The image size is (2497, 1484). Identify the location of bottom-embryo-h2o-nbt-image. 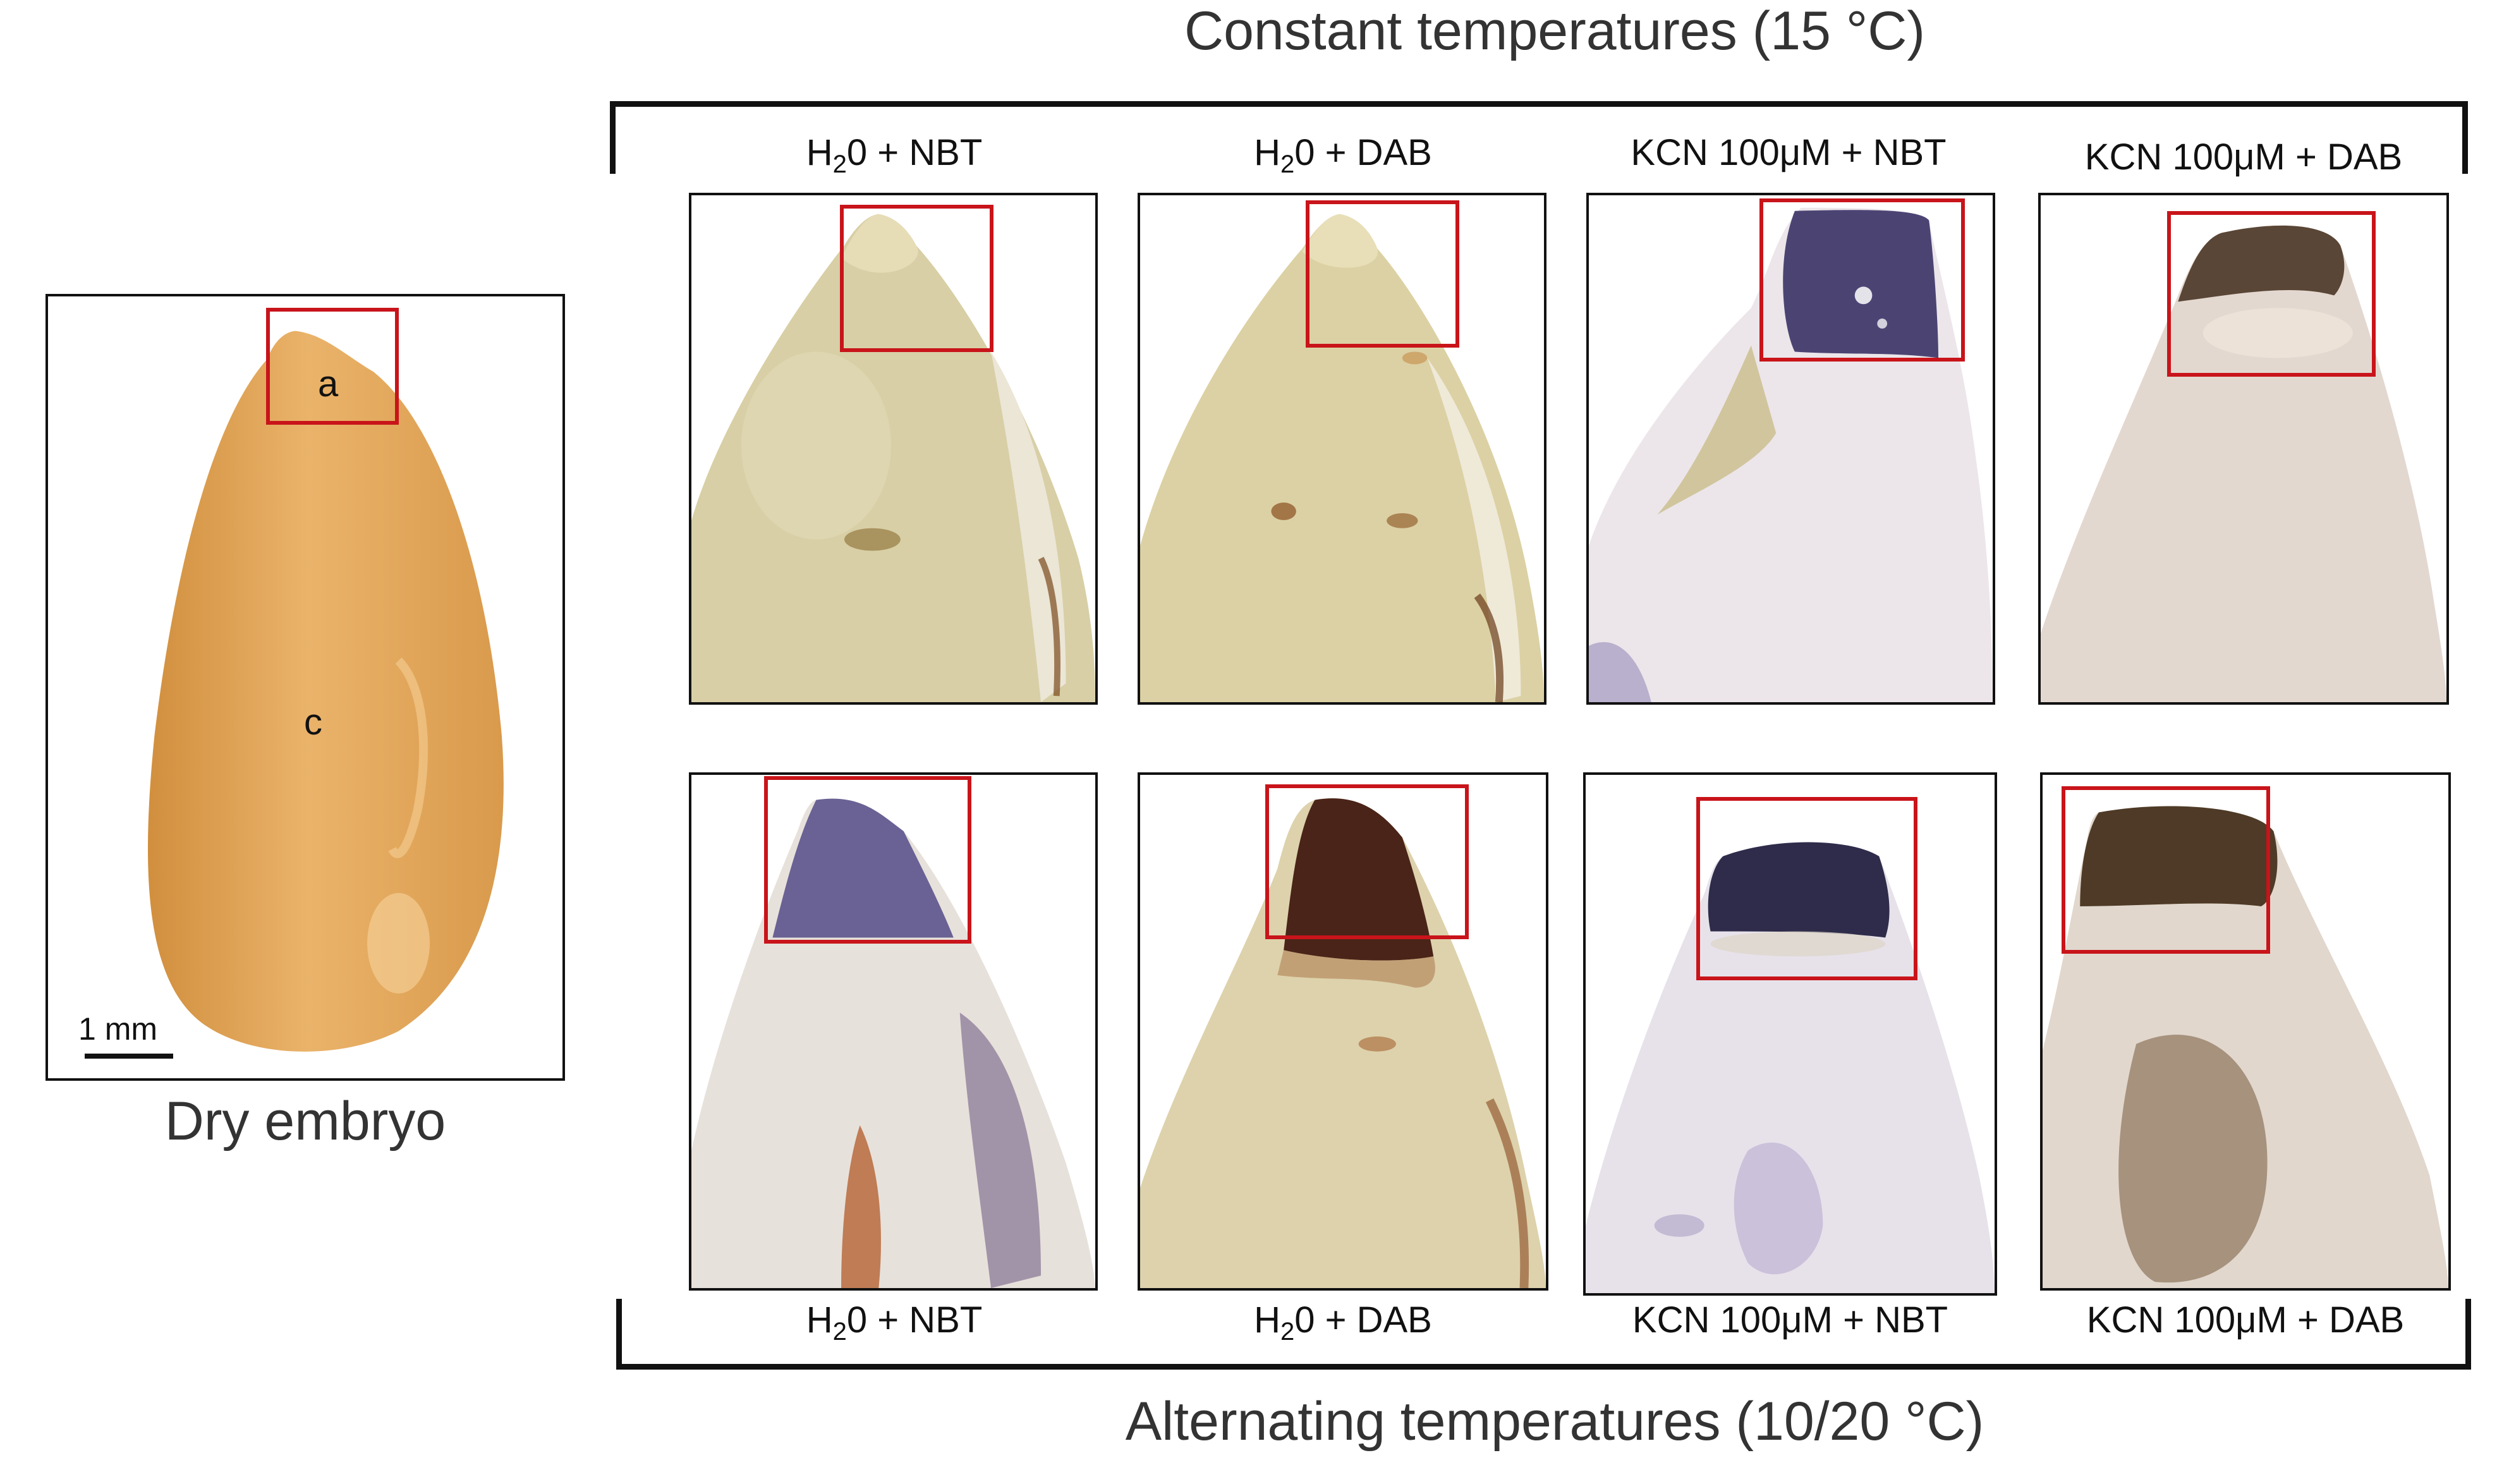
(893, 1043).